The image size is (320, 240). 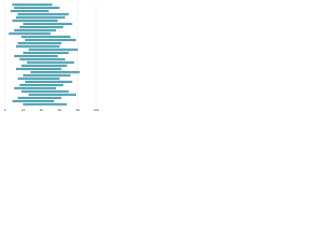 What do you see at coordinates (41, 110) in the screenshot?
I see `x-tick-label: 40` at bounding box center [41, 110].